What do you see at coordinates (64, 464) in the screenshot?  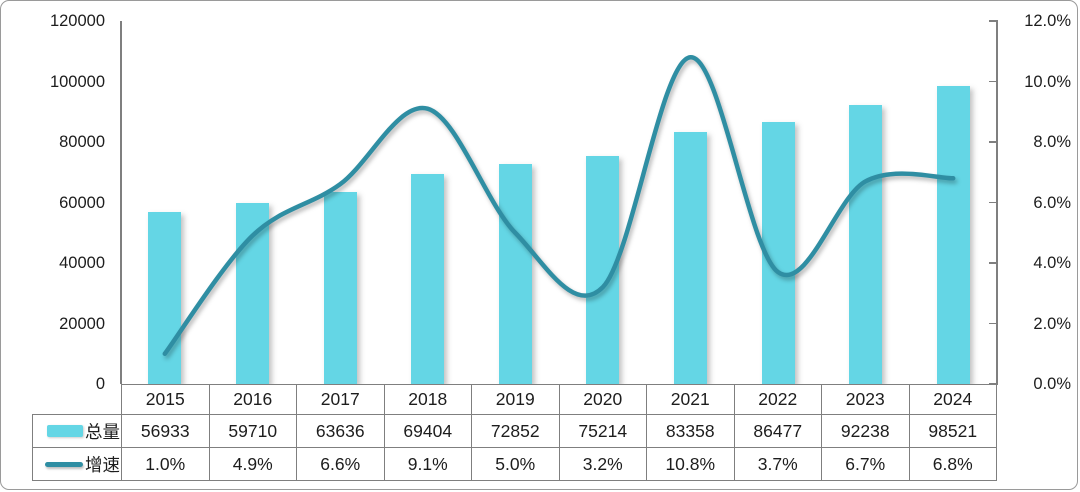 I see `line-swatch-icon` at bounding box center [64, 464].